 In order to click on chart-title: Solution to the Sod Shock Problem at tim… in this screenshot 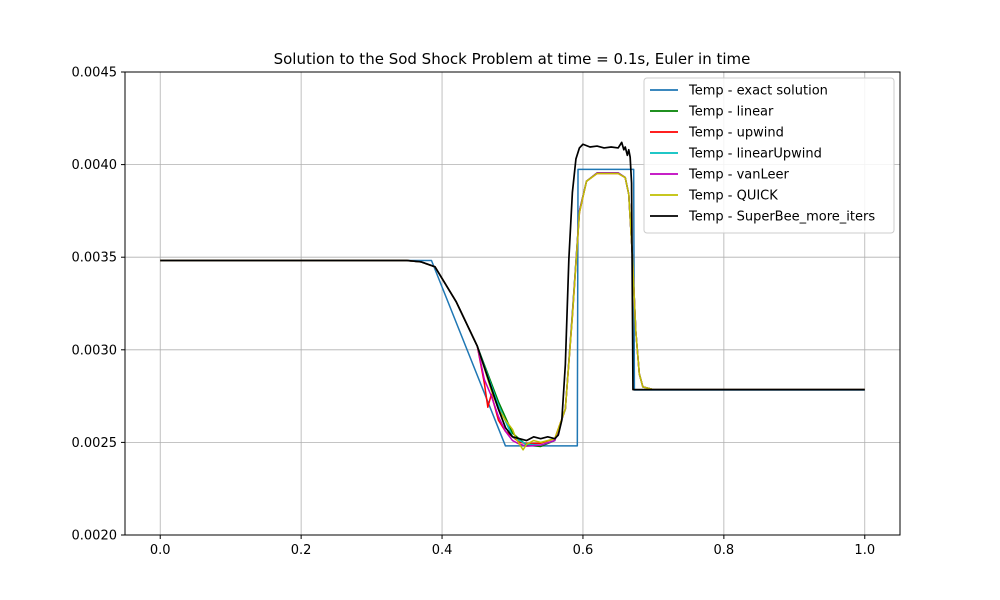, I will do `click(512, 59)`.